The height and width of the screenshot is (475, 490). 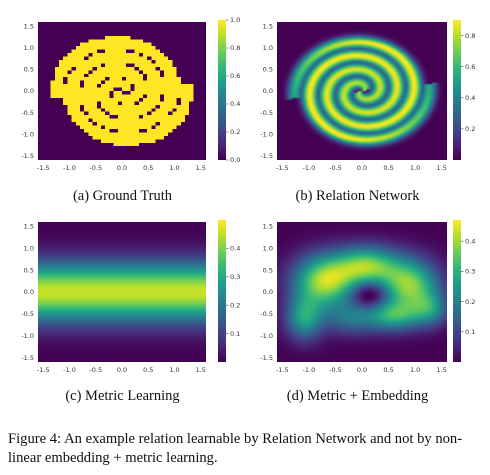 I want to click on panel-c-colorbar-tick: 0.4, so click(x=235, y=249).